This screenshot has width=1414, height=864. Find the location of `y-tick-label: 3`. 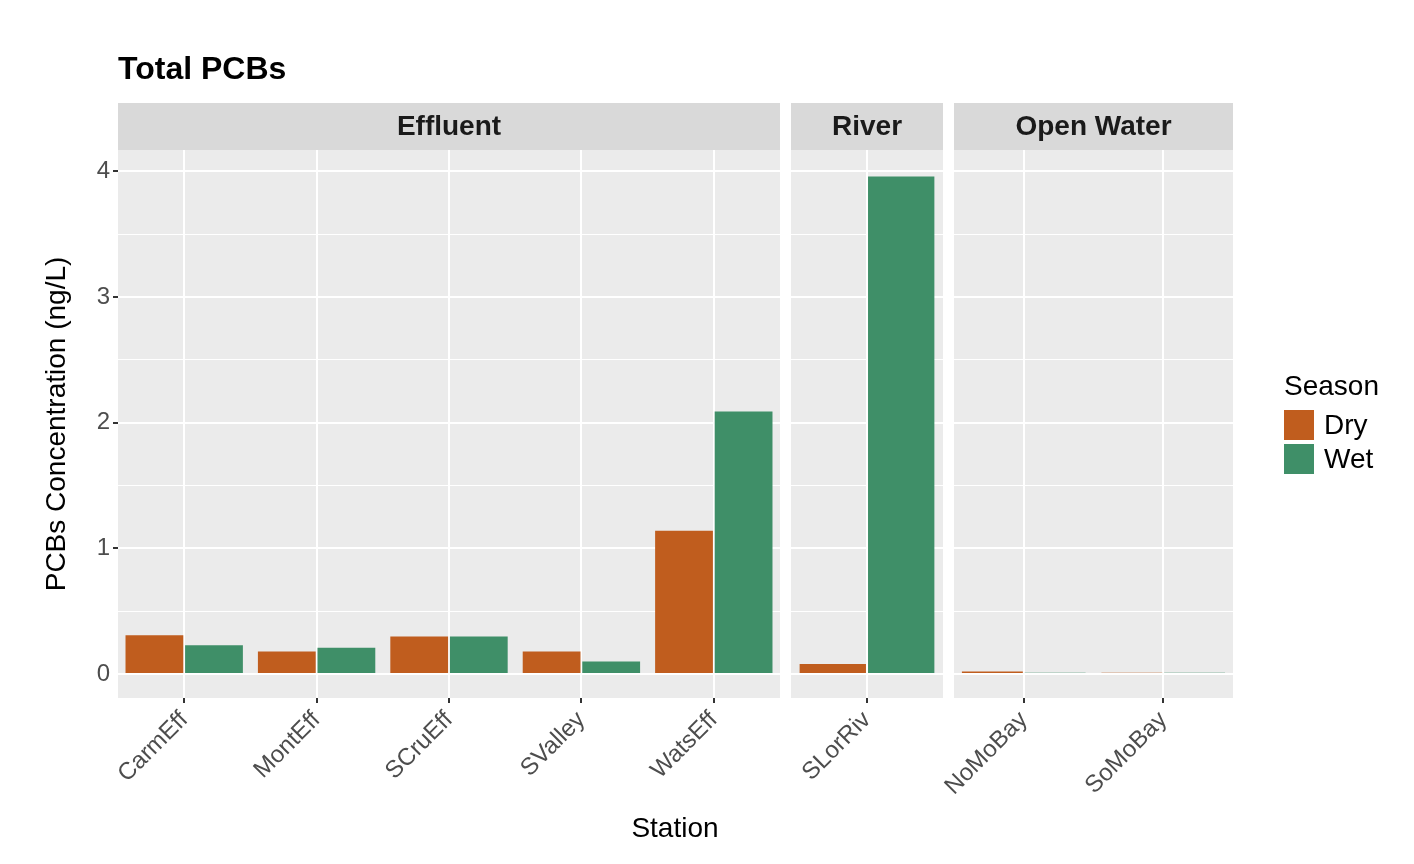

y-tick-label: 3 is located at coordinates (103, 295).